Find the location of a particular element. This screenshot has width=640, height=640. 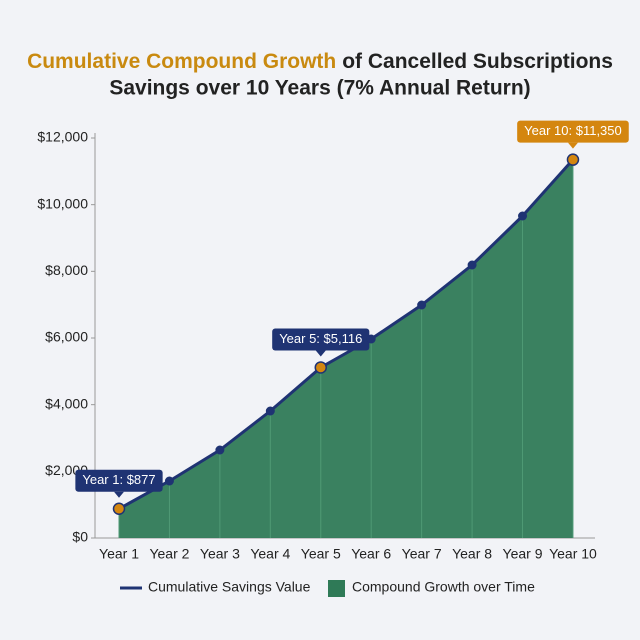

x-tick-label: Year 2 is located at coordinates (169, 554).